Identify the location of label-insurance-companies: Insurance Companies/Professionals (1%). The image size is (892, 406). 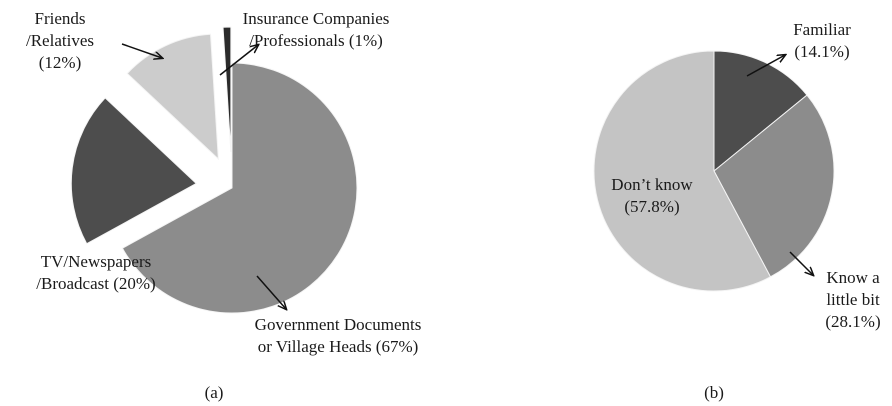
(316, 29).